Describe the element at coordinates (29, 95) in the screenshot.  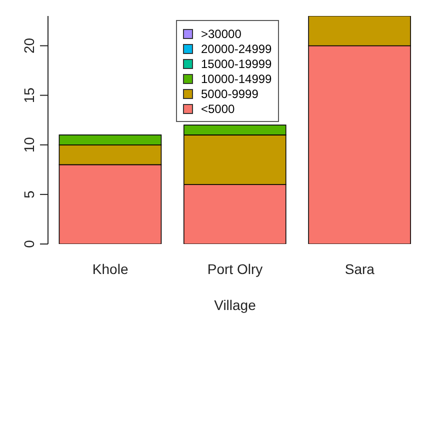
I see `y-tick-label: 15` at that location.